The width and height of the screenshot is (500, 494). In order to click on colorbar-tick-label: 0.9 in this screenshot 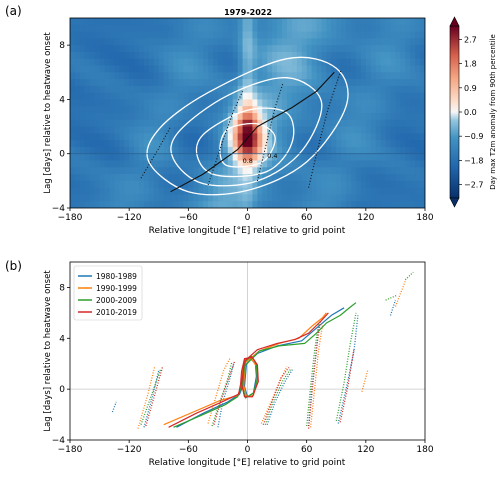, I will do `click(470, 88)`.